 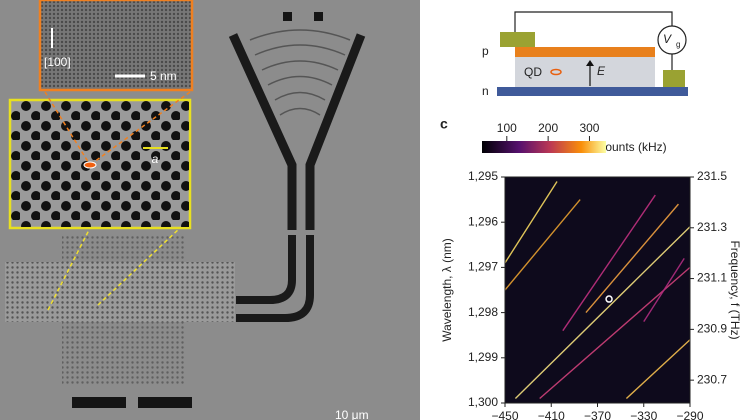 I want to click on qd-icon, so click(x=556, y=72).